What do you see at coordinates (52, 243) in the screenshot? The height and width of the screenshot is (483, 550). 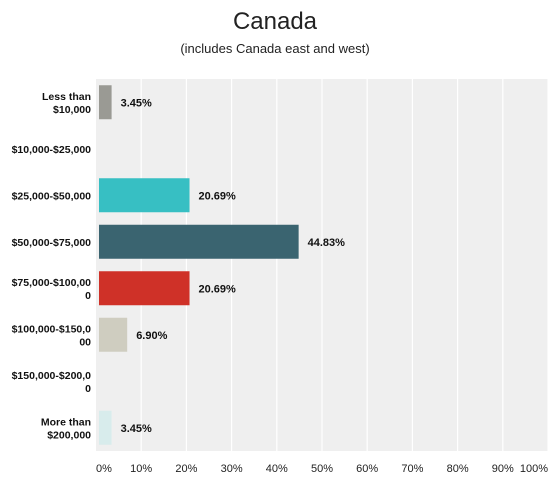 I see `category-label: $50,000-$75,000` at bounding box center [52, 243].